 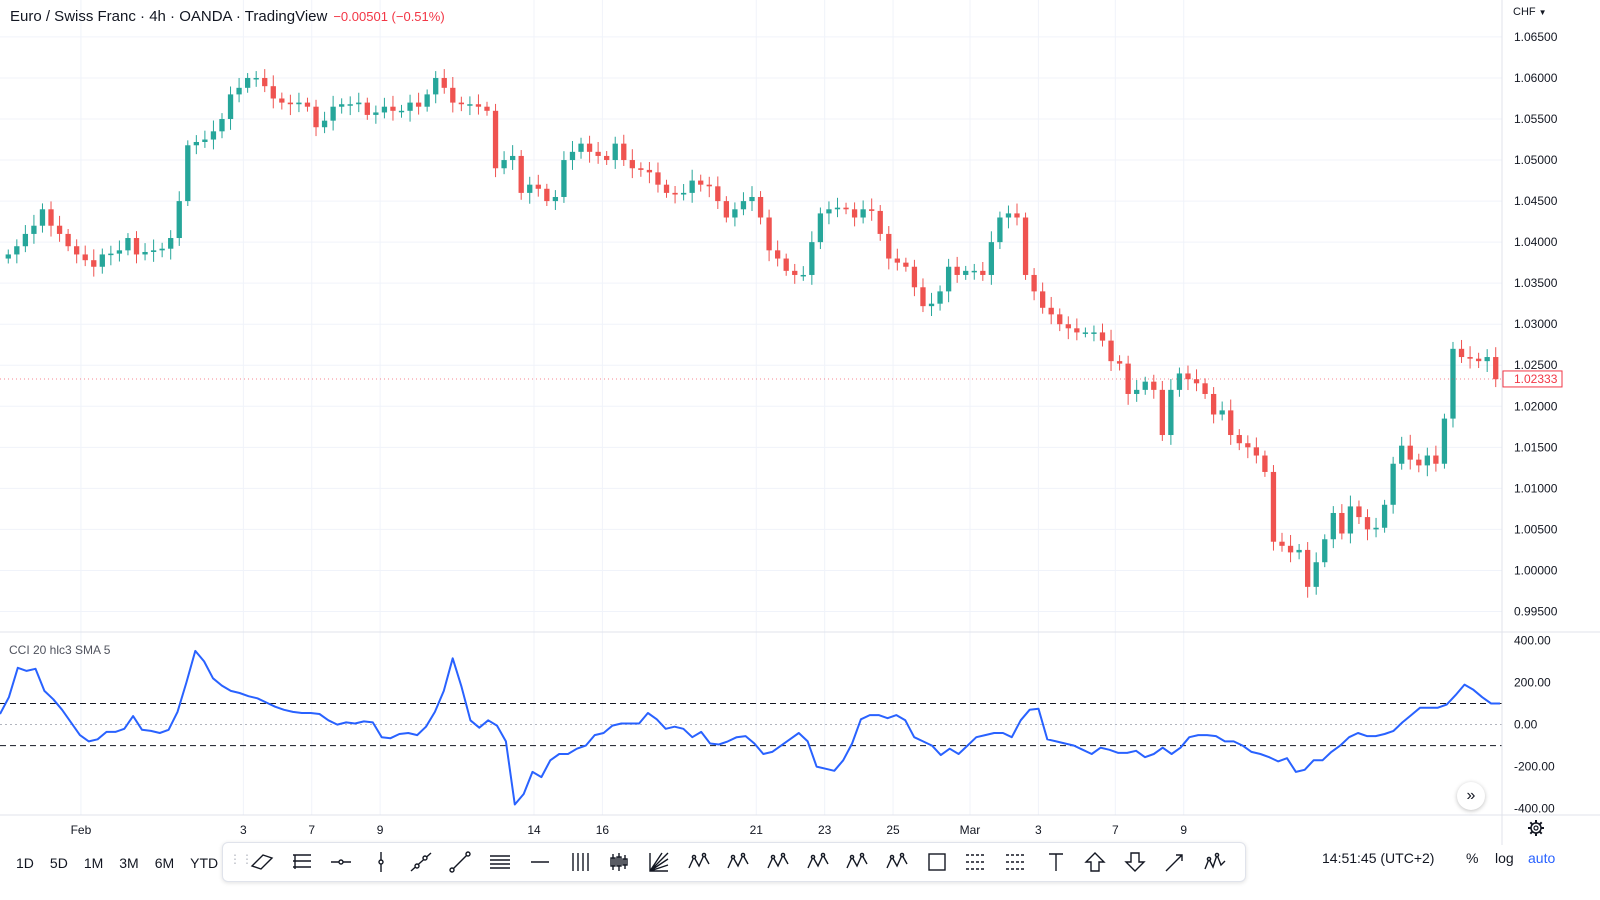 I want to click on gann-fan-icon, so click(x=659, y=862).